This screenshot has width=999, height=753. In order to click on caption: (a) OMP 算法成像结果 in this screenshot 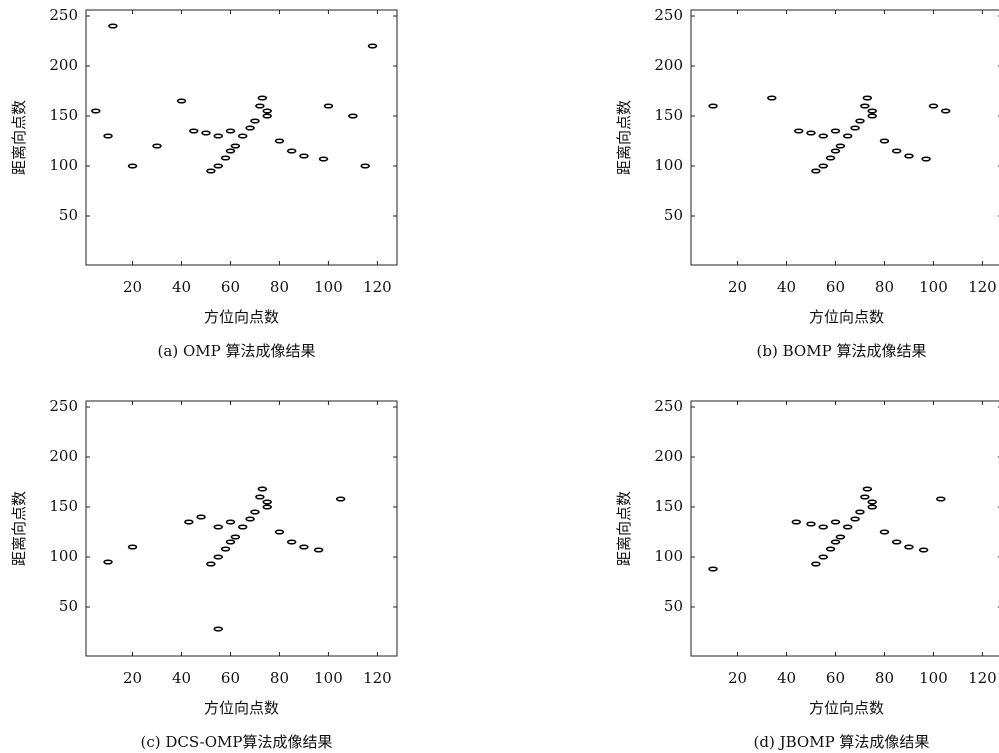, I will do `click(237, 351)`.